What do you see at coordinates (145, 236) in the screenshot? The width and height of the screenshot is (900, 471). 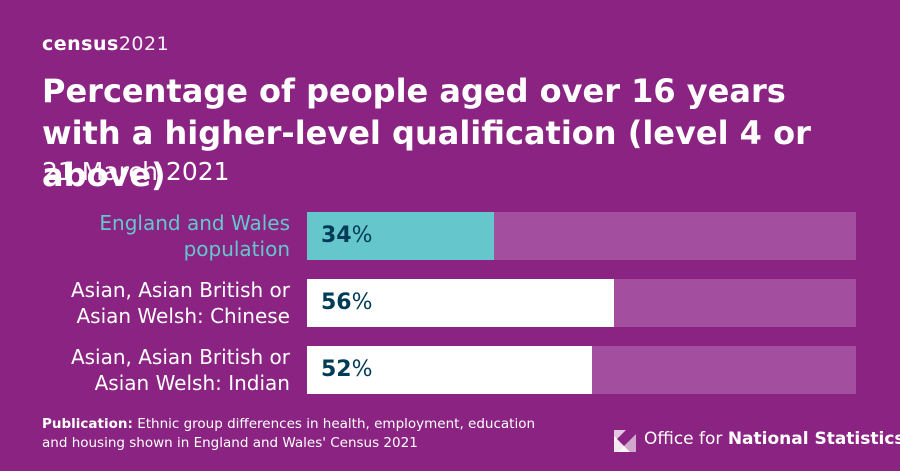 I see `bar-label: England and Wales population` at bounding box center [145, 236].